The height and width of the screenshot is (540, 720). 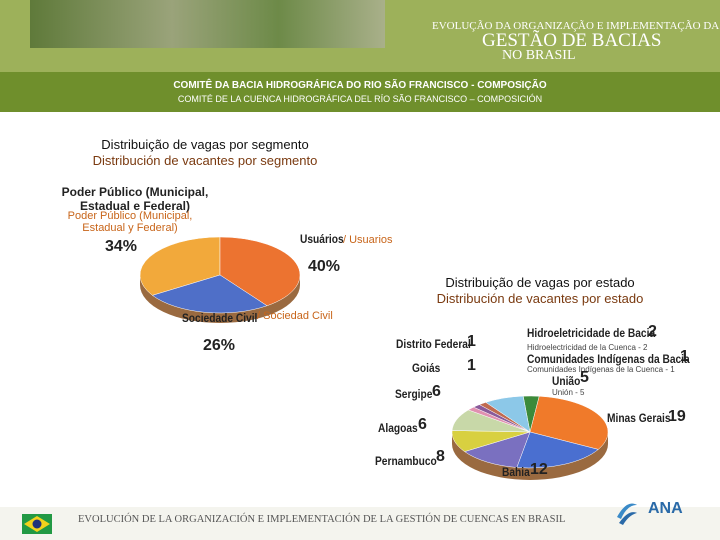 What do you see at coordinates (295, 316) in the screenshot?
I see `slice-label-es: / Sociedad Civil` at bounding box center [295, 316].